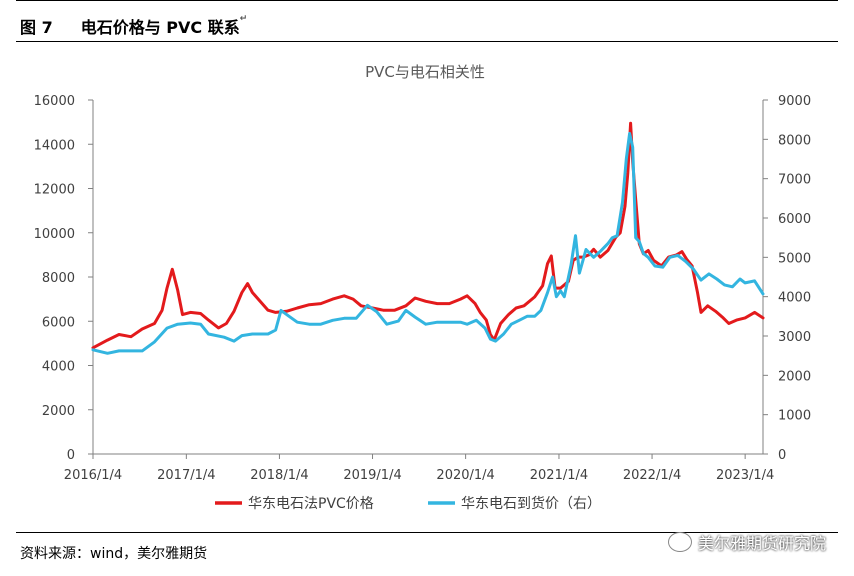  Describe the element at coordinates (794, 337) in the screenshot. I see `y-right-tick-label: 3000` at that location.